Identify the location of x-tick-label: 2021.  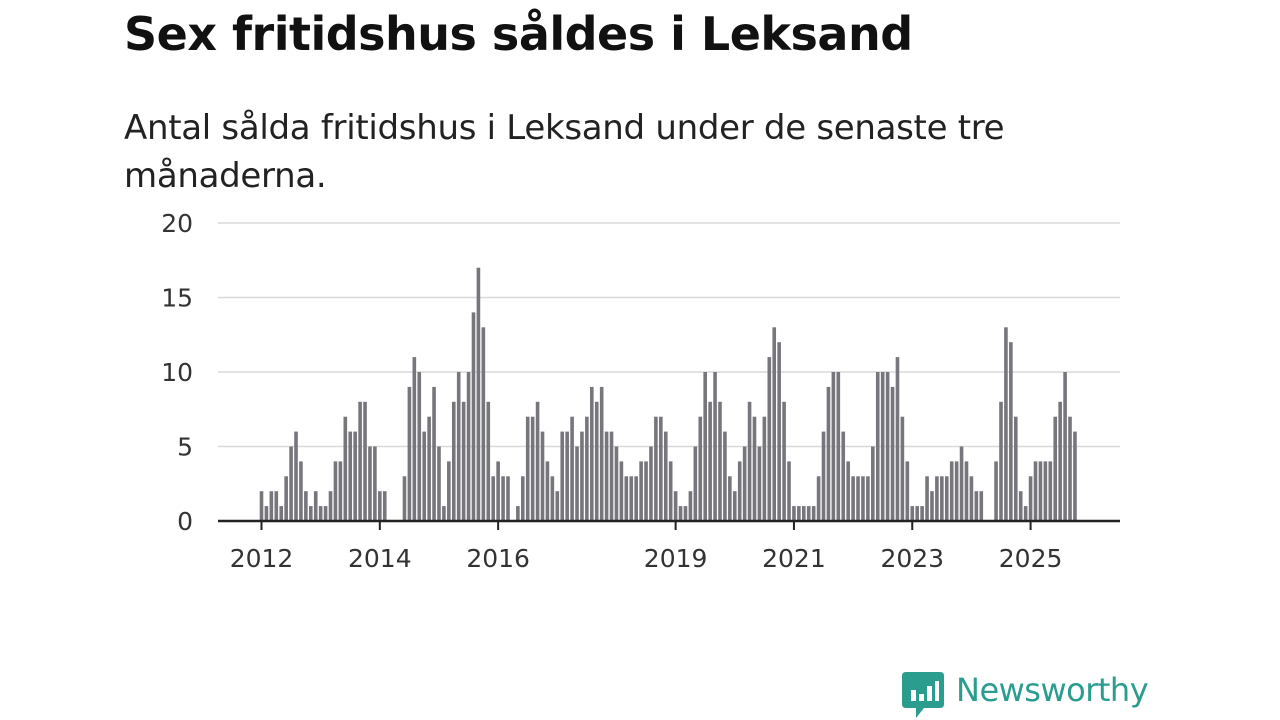
(794, 558).